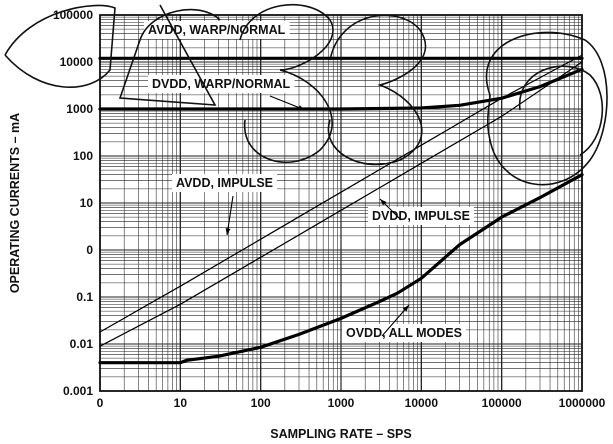 The width and height of the screenshot is (613, 444). What do you see at coordinates (224, 205) in the screenshot?
I see `annotation-avdd-impulse: AVDD, IMPULSE` at bounding box center [224, 205].